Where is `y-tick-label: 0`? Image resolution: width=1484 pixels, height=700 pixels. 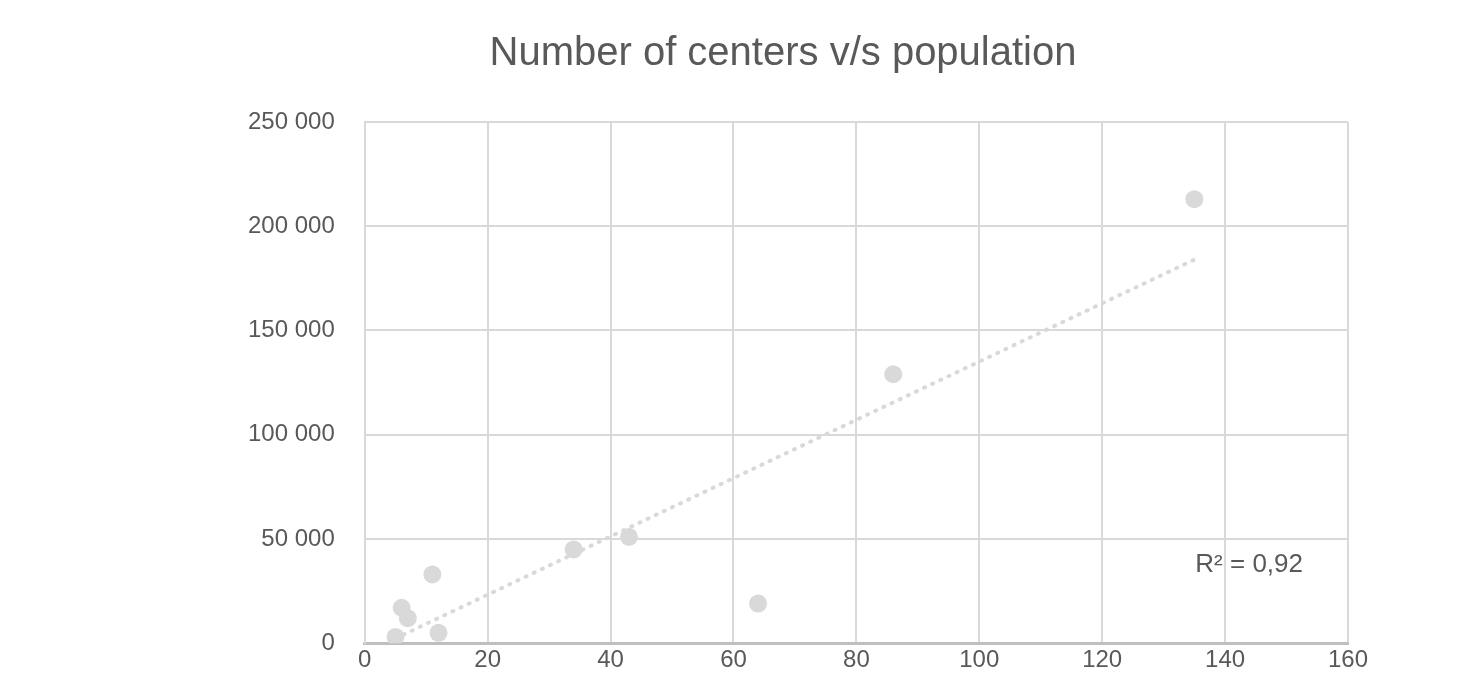
y-tick-label: 0 is located at coordinates (328, 641).